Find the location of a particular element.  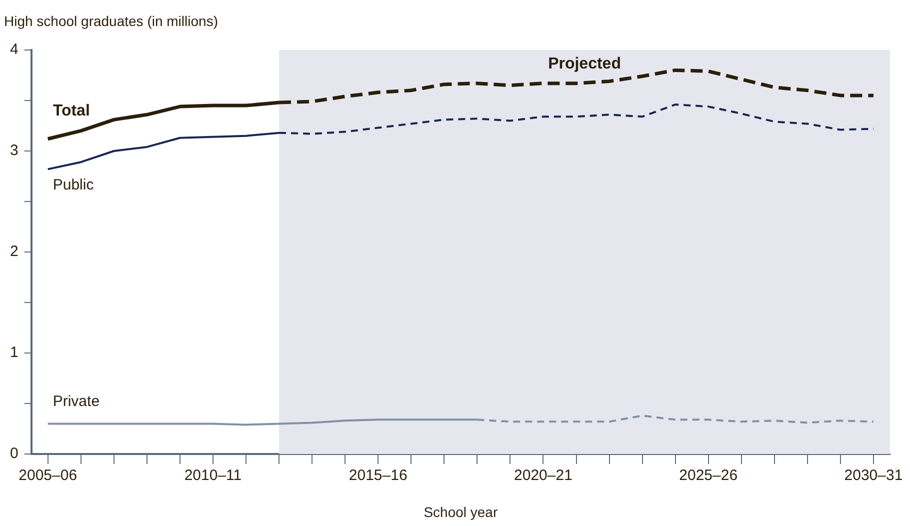

x-axis-title: School year is located at coordinates (461, 512).